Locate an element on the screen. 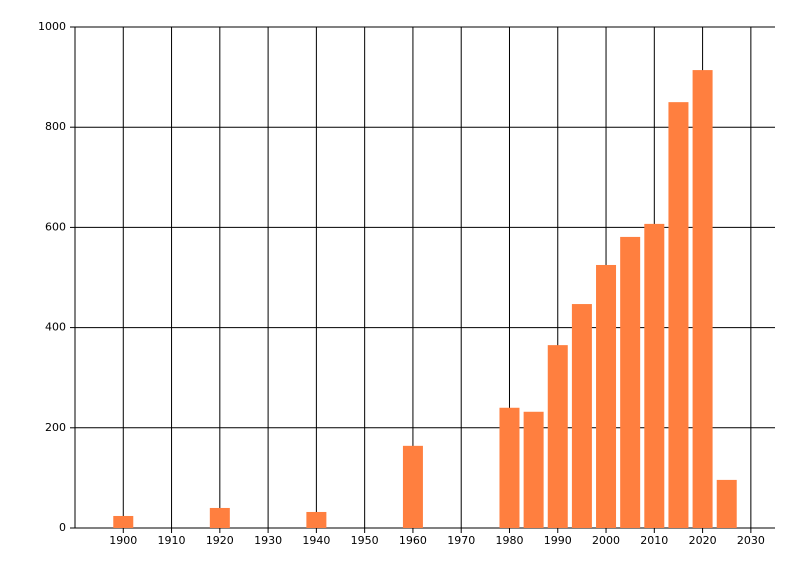 The width and height of the screenshot is (800, 576). x-tick-label: 1980 is located at coordinates (509, 540).